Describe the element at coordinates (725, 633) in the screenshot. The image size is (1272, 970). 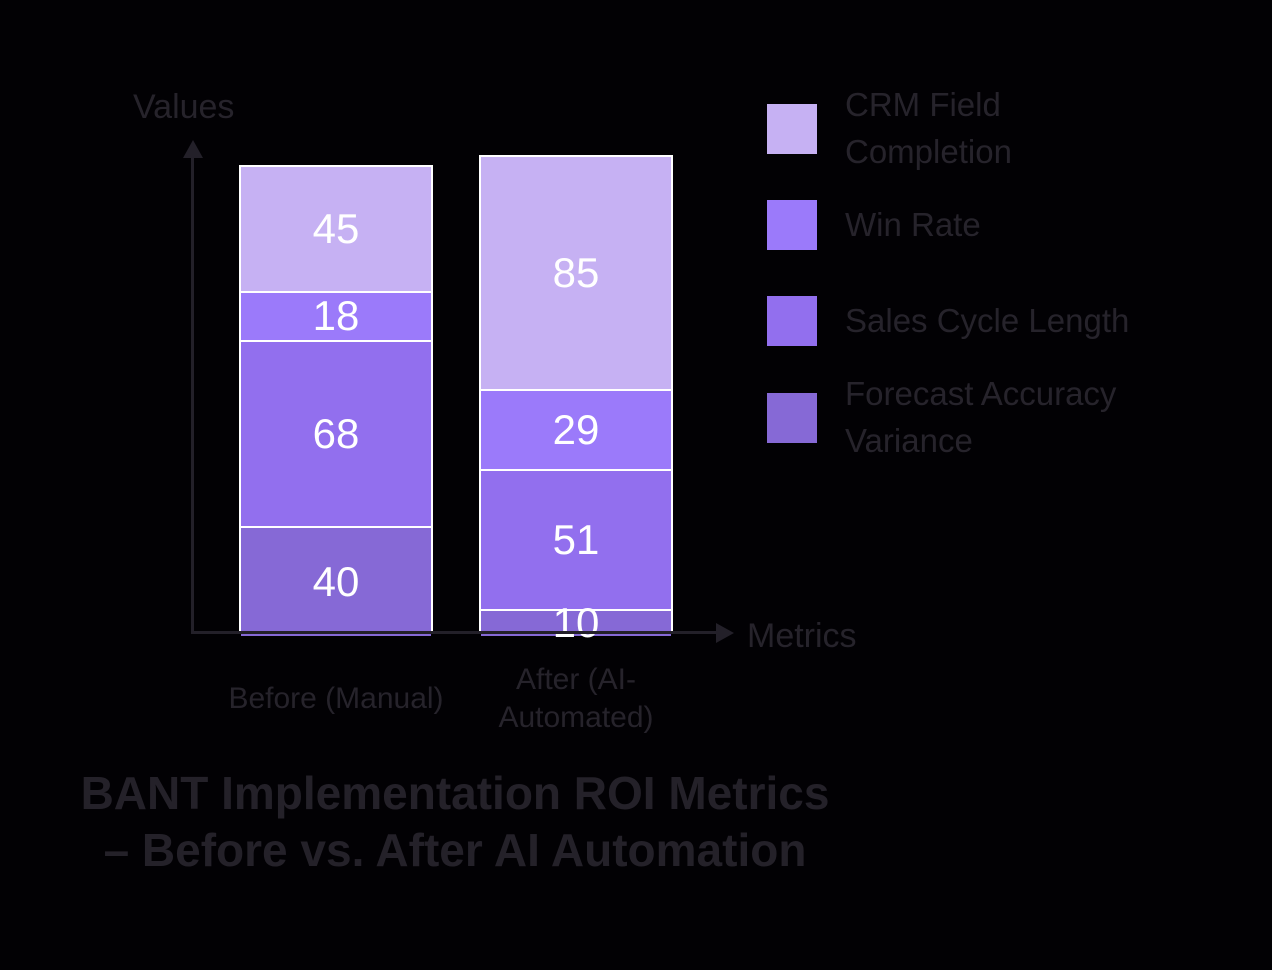
I see `x-axis-arrow-icon` at that location.